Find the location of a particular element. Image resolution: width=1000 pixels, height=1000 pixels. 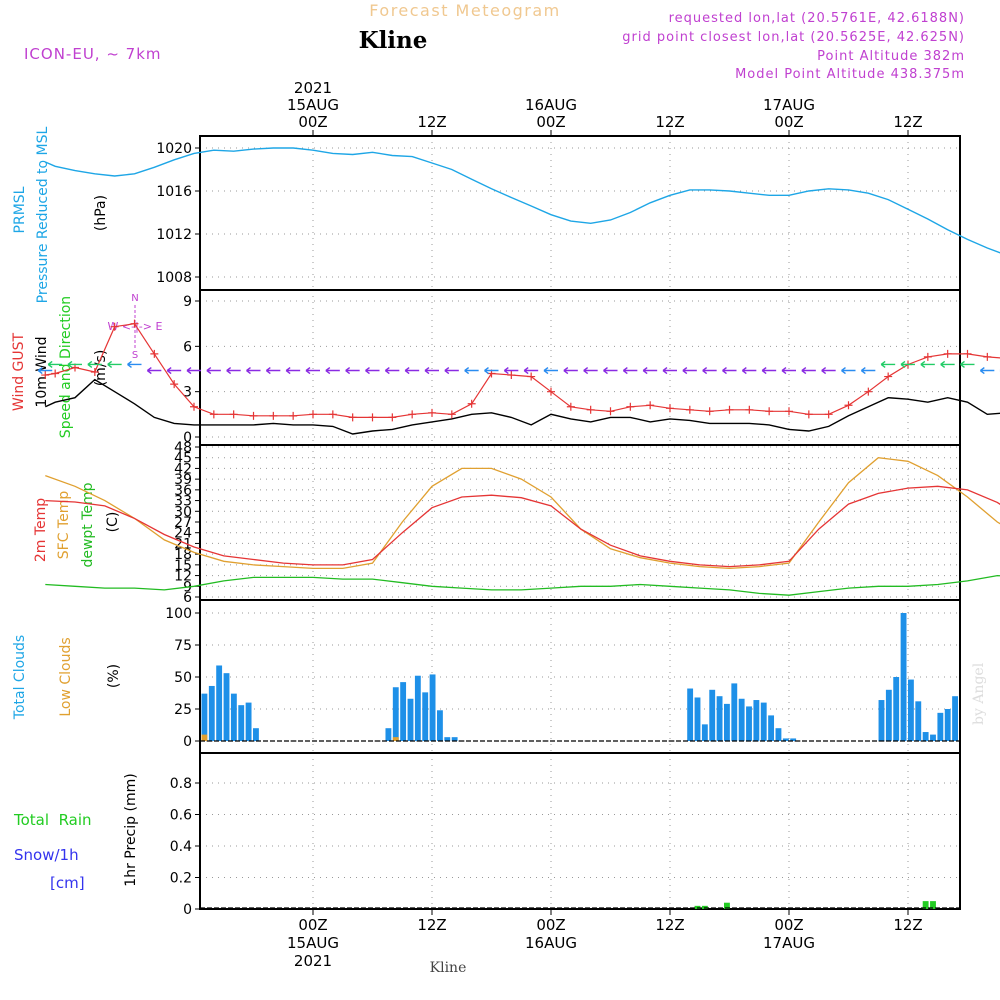

top-tick-label-4: 12Z is located at coordinates (669, 122).